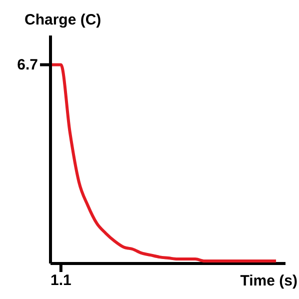  What do you see at coordinates (61, 280) in the screenshot?
I see `text: 1.1` at bounding box center [61, 280].